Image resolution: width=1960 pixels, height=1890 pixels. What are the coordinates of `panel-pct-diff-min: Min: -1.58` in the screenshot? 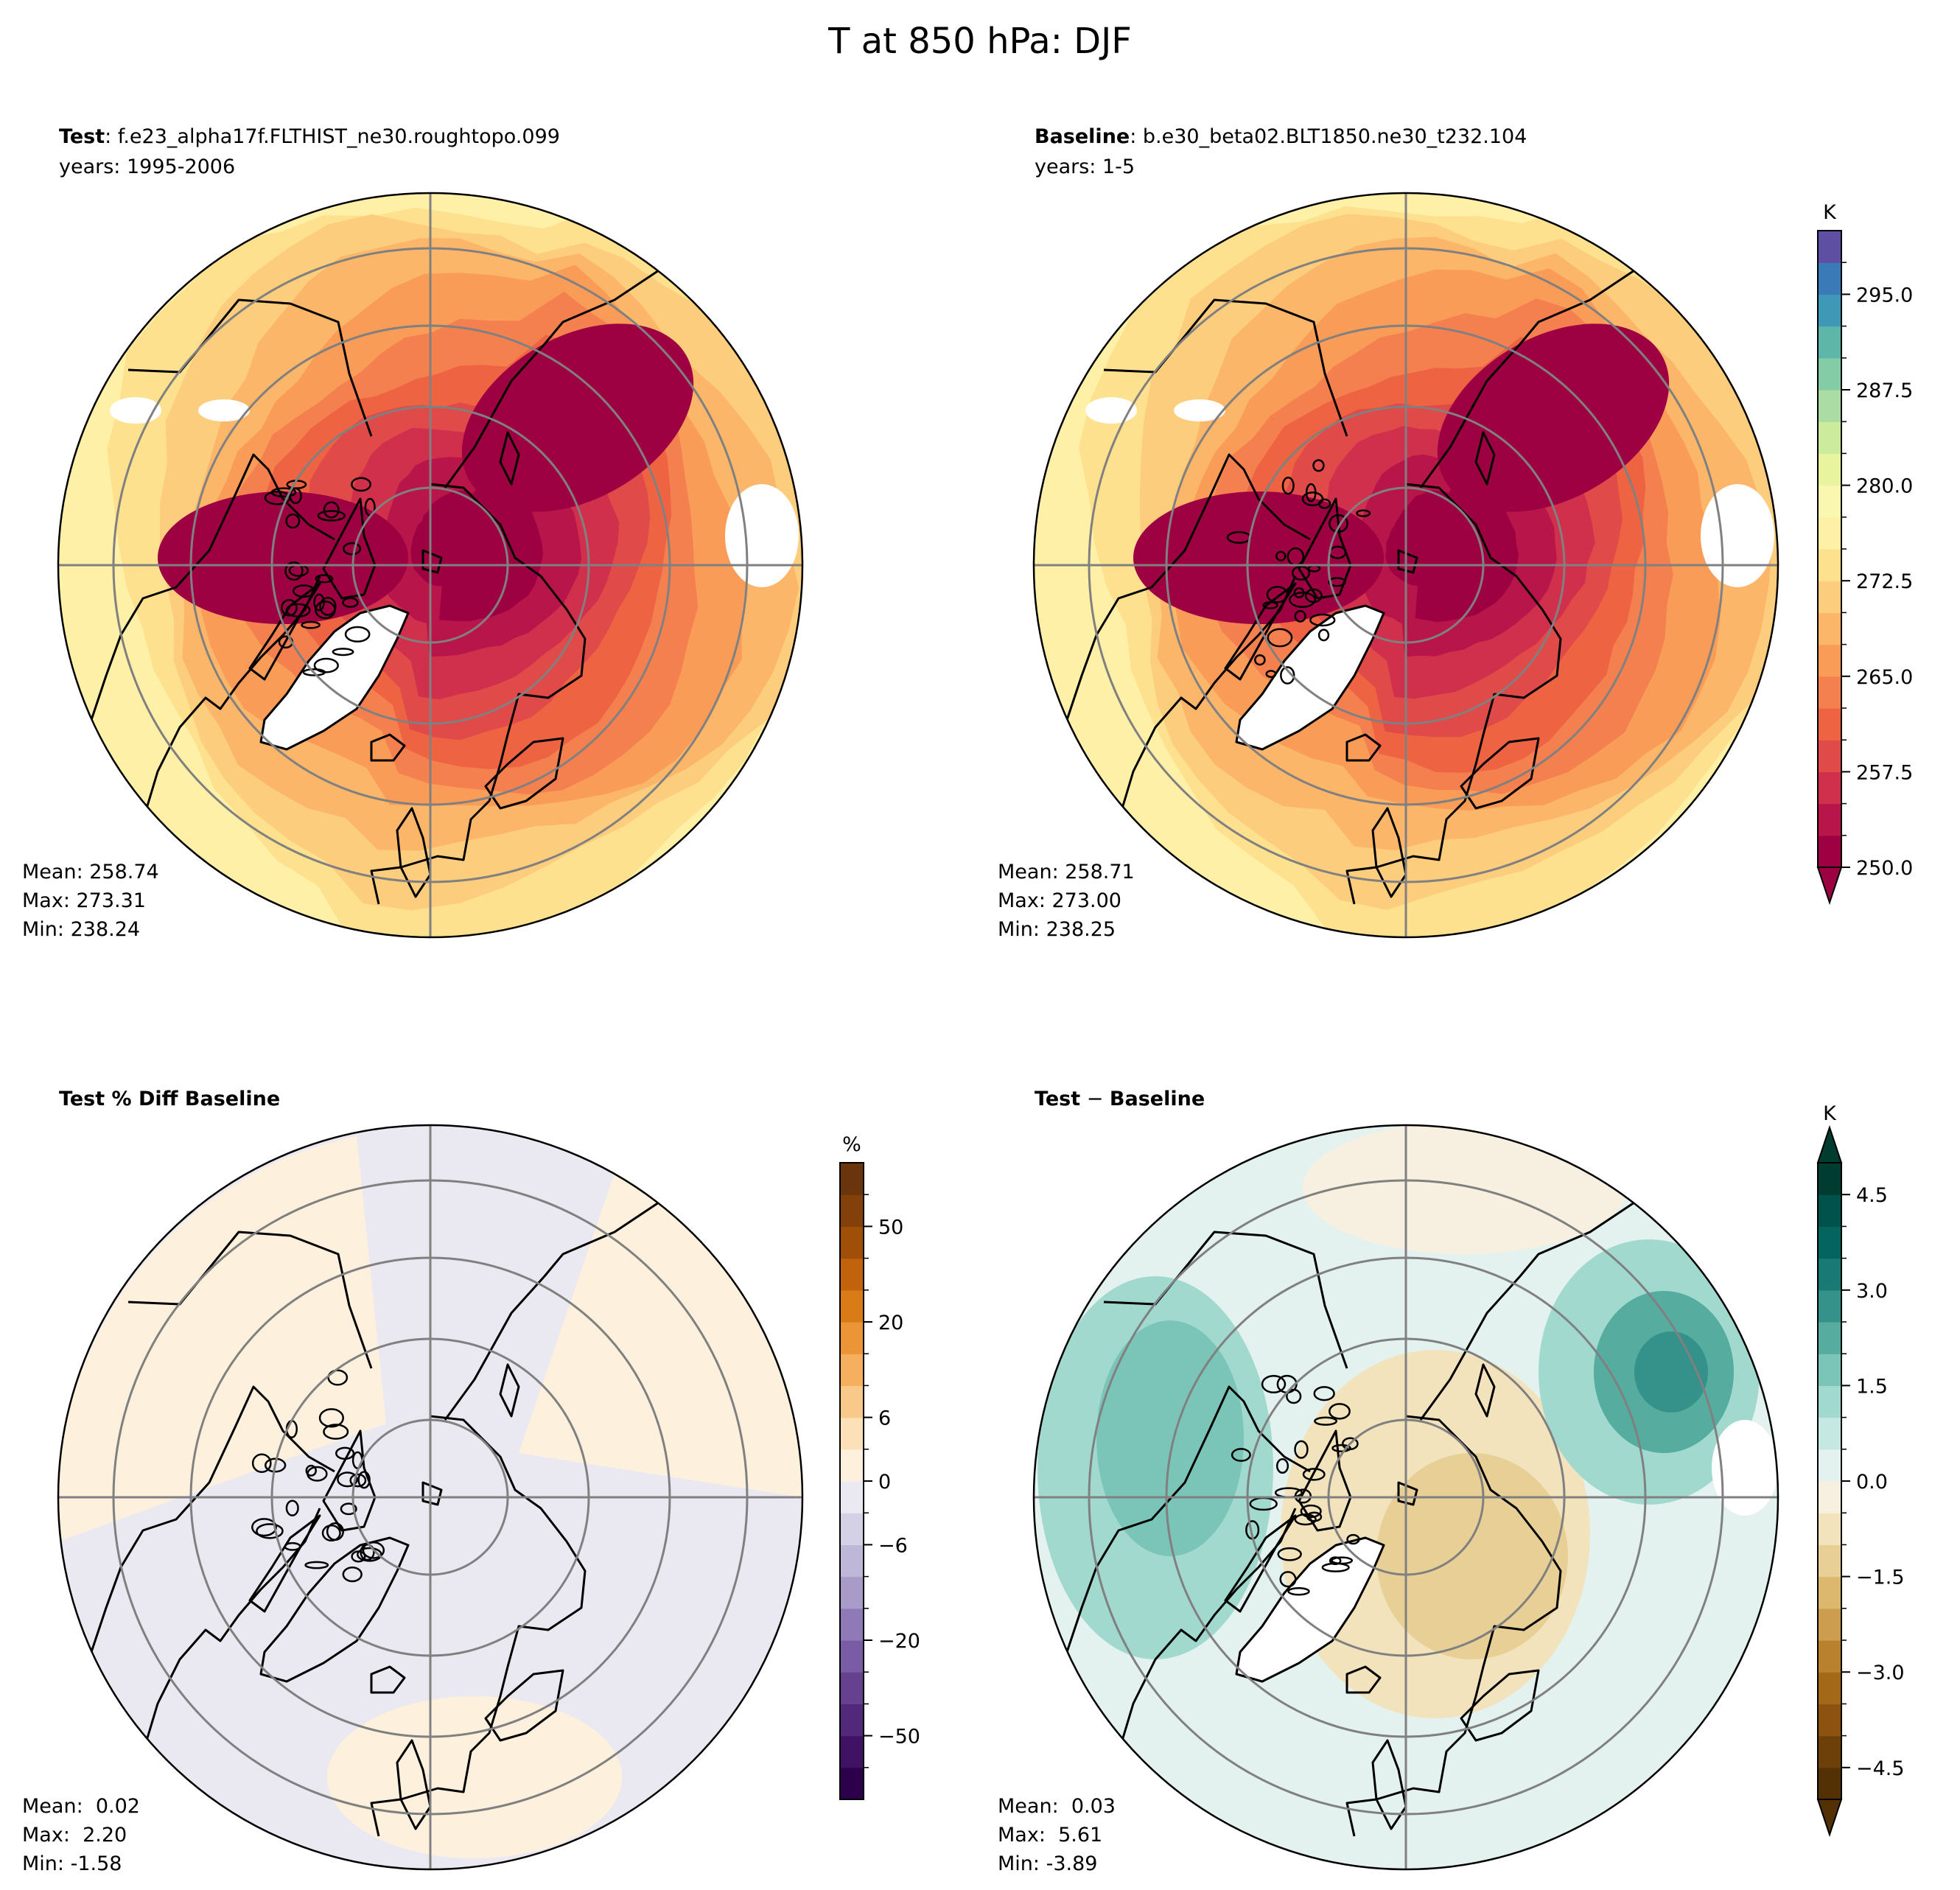 It's located at (72, 1863).